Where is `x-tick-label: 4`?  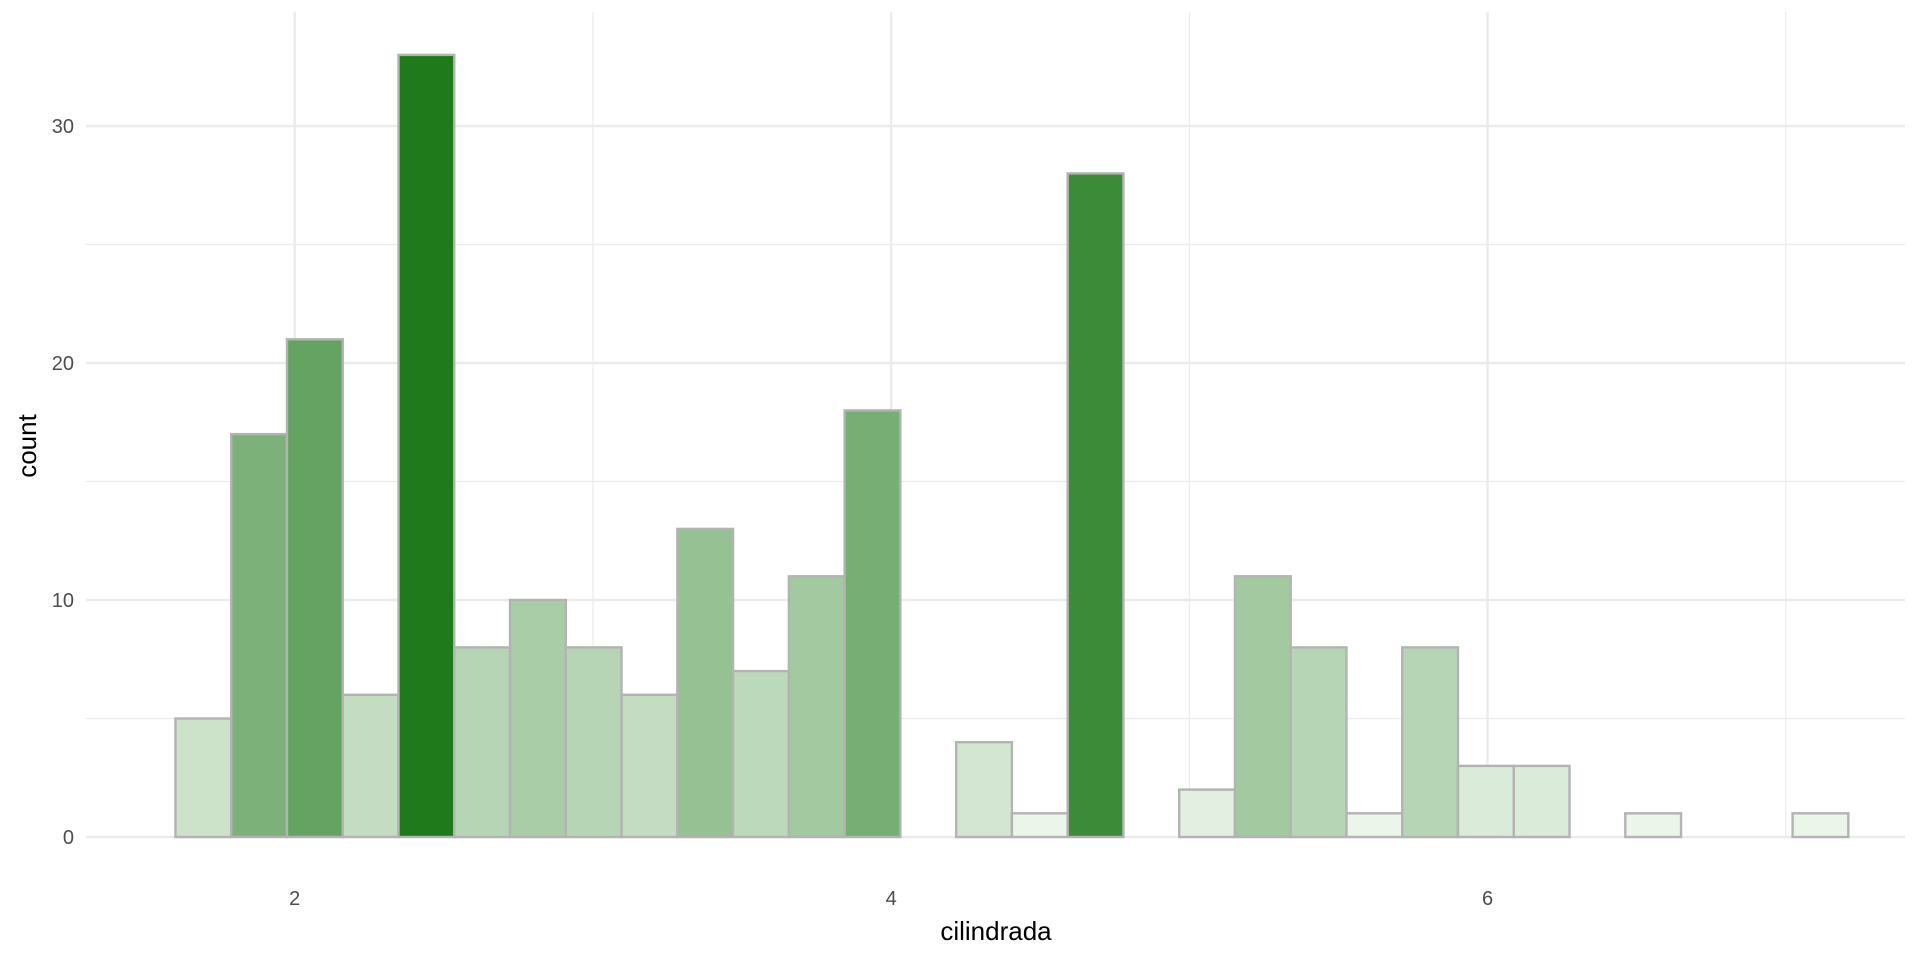
x-tick-label: 4 is located at coordinates (891, 899).